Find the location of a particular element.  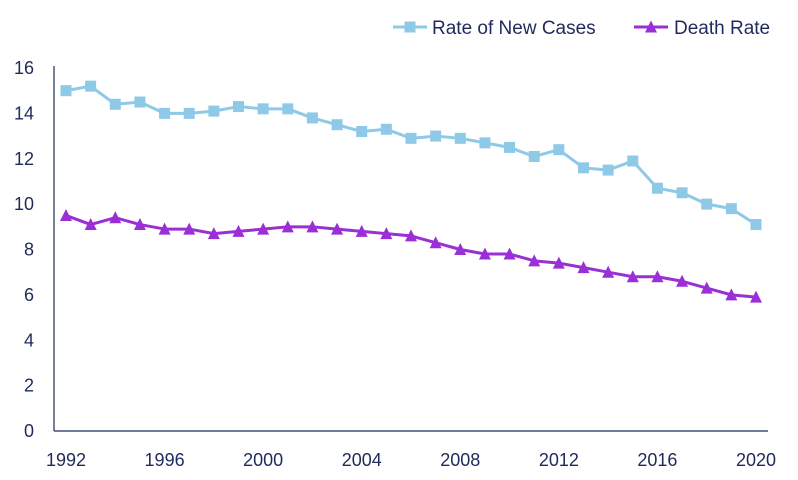

x-tick-label: 2004 is located at coordinates (362, 460).